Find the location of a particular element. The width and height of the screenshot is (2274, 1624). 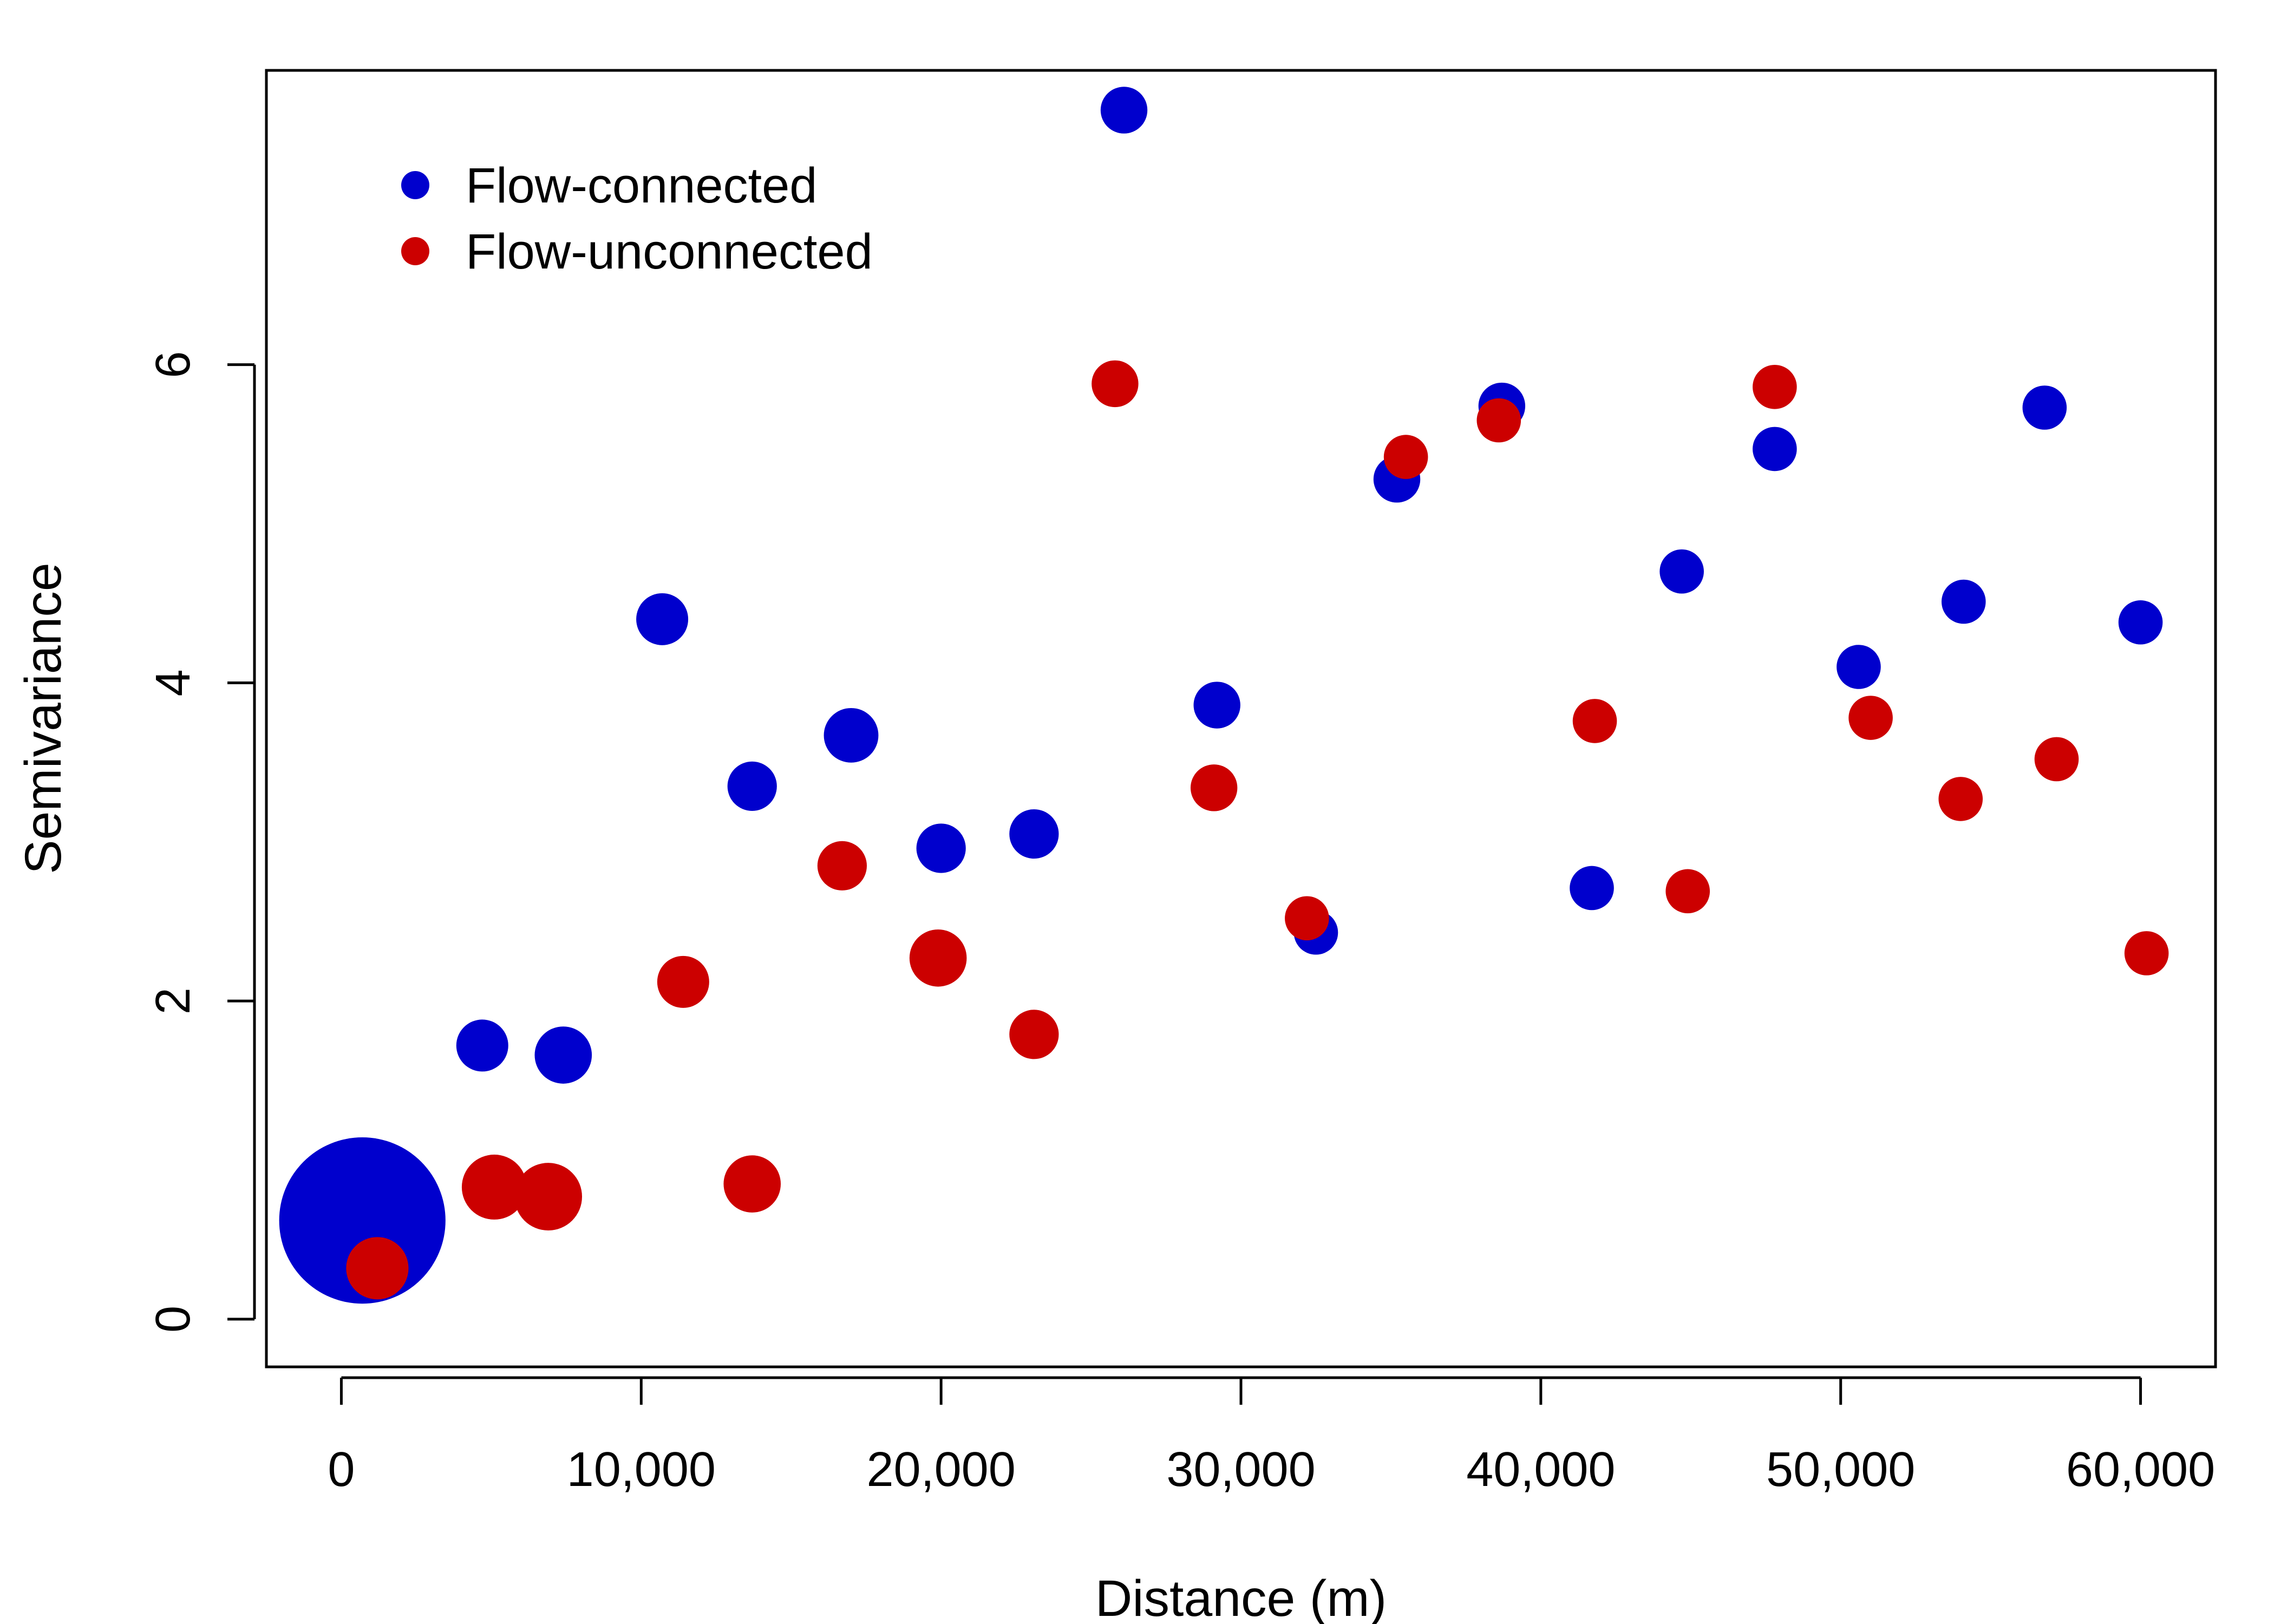

y-tick-label: 4 is located at coordinates (173, 682).